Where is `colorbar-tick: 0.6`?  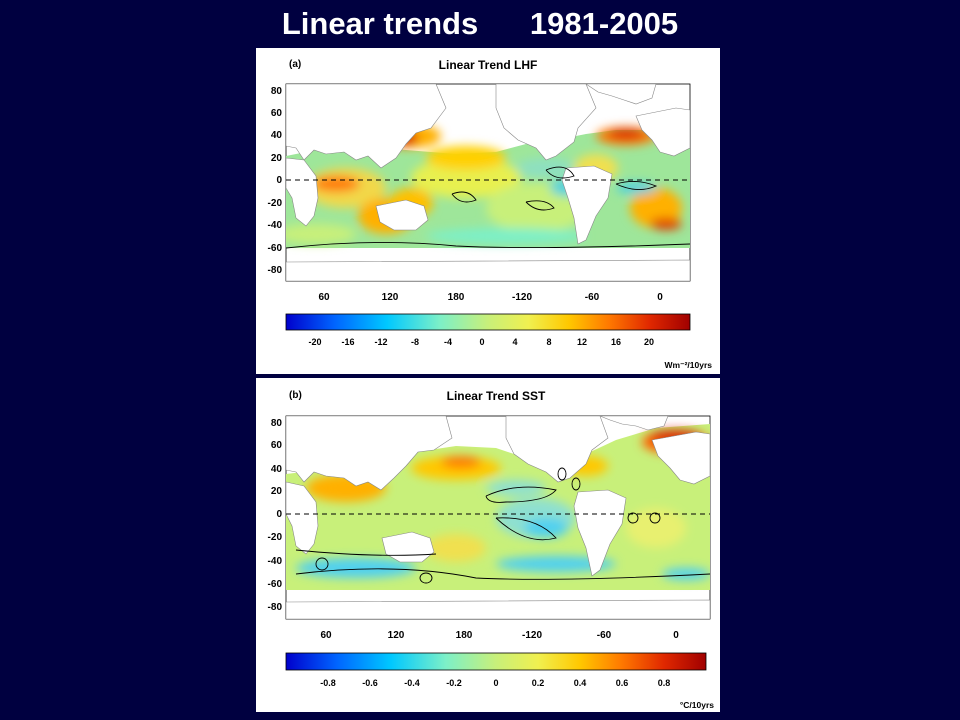
colorbar-tick: 0.6 is located at coordinates (622, 683).